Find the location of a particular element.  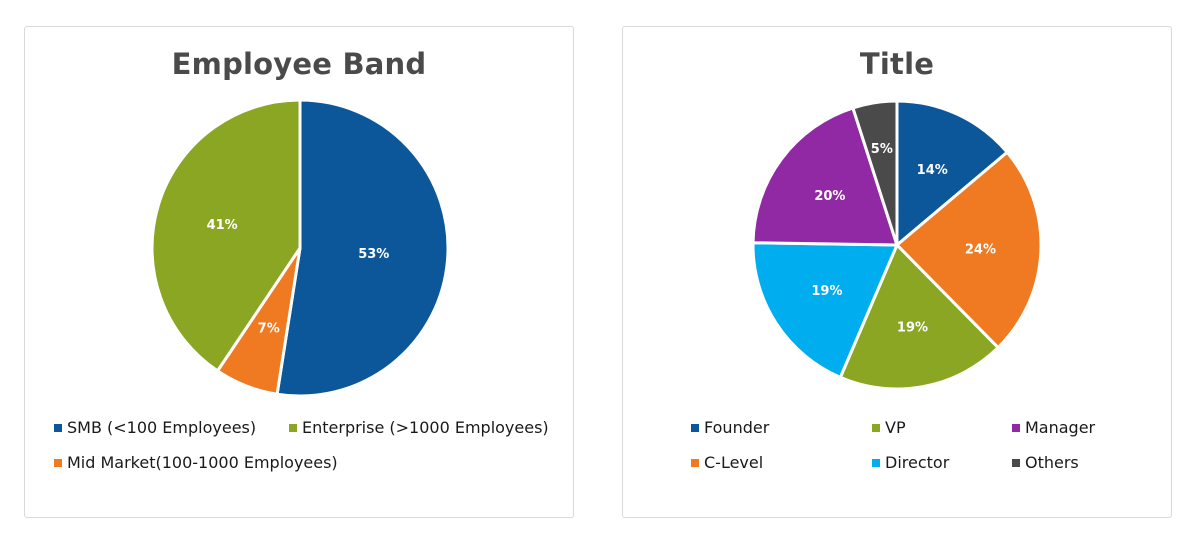

slice-label-others: 5% is located at coordinates (882, 149).